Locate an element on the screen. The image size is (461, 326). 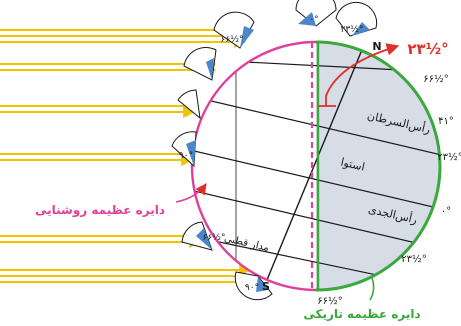
tilt-arc-arrow is located at coordinates (362, 74).